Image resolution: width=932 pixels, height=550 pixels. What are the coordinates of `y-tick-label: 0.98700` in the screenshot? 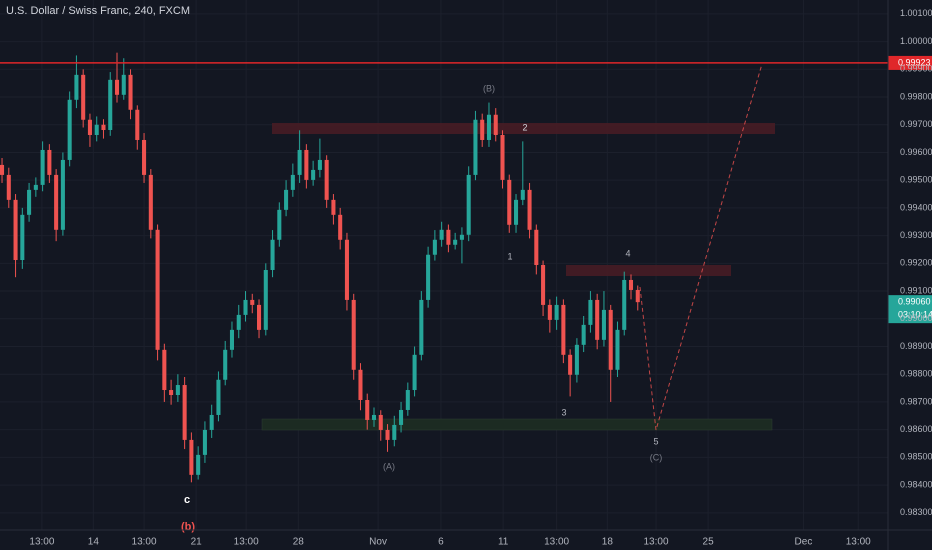 It's located at (916, 401).